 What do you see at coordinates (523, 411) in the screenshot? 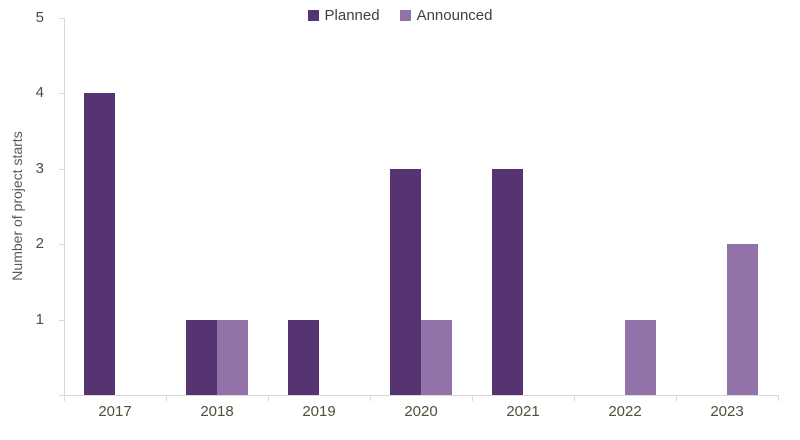
I see `x-tick-label: 2021` at bounding box center [523, 411].